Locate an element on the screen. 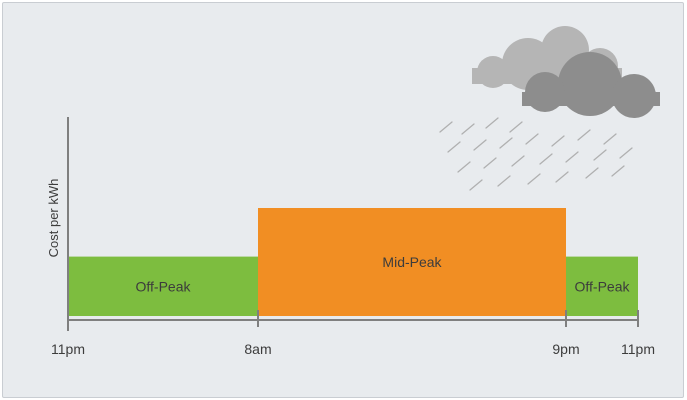 The width and height of the screenshot is (687, 400). bar-label-2: Off-Peak is located at coordinates (603, 286).